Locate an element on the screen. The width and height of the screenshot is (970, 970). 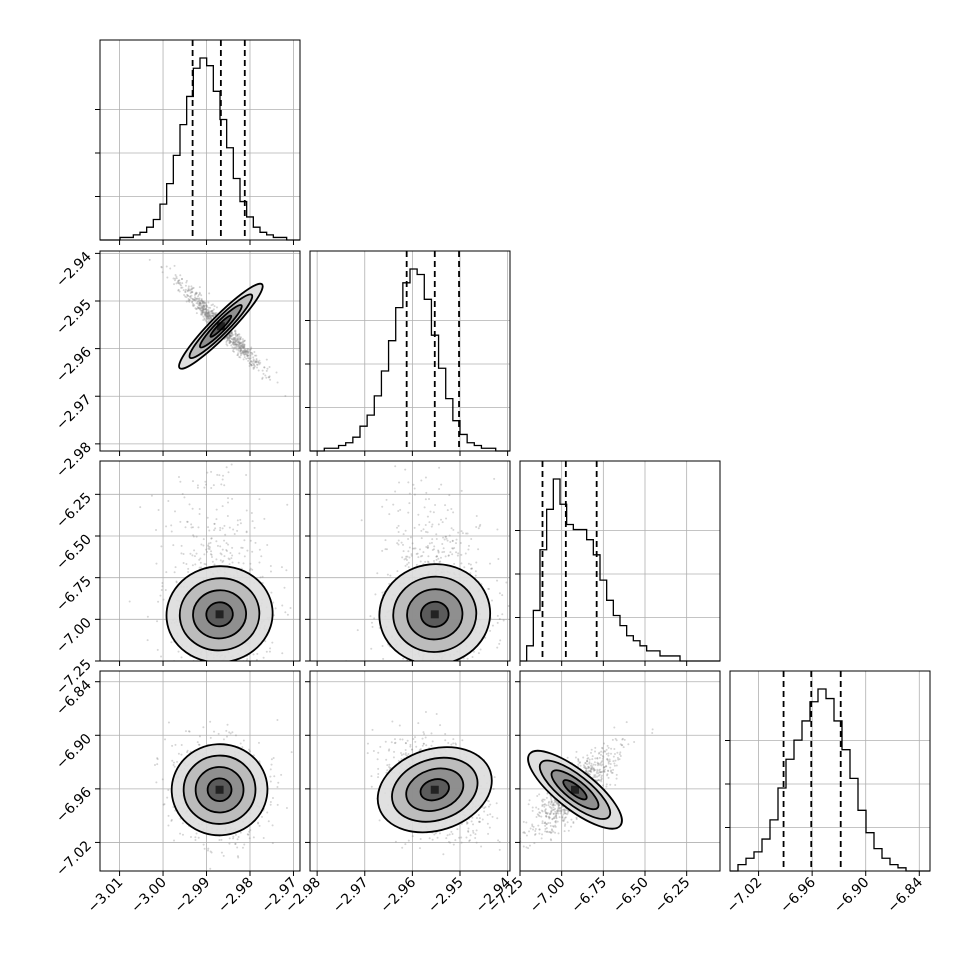
y-tick-label: −2.94 is located at coordinates (74, 270).